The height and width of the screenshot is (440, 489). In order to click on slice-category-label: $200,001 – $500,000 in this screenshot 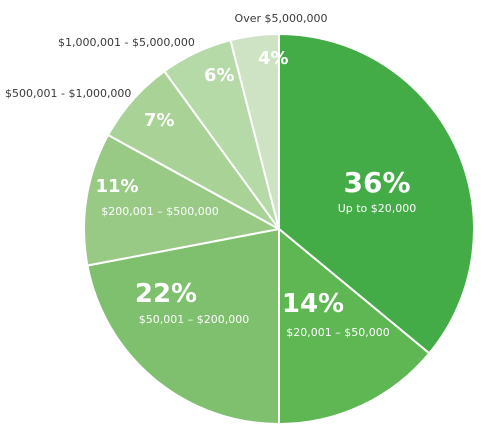, I will do `click(159, 211)`.